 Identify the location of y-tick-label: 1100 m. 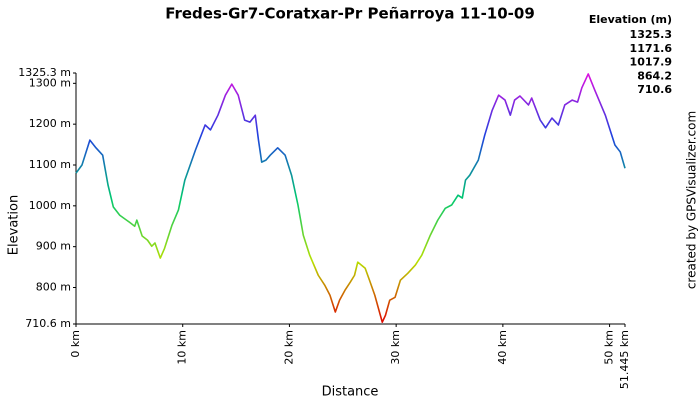
(50, 164).